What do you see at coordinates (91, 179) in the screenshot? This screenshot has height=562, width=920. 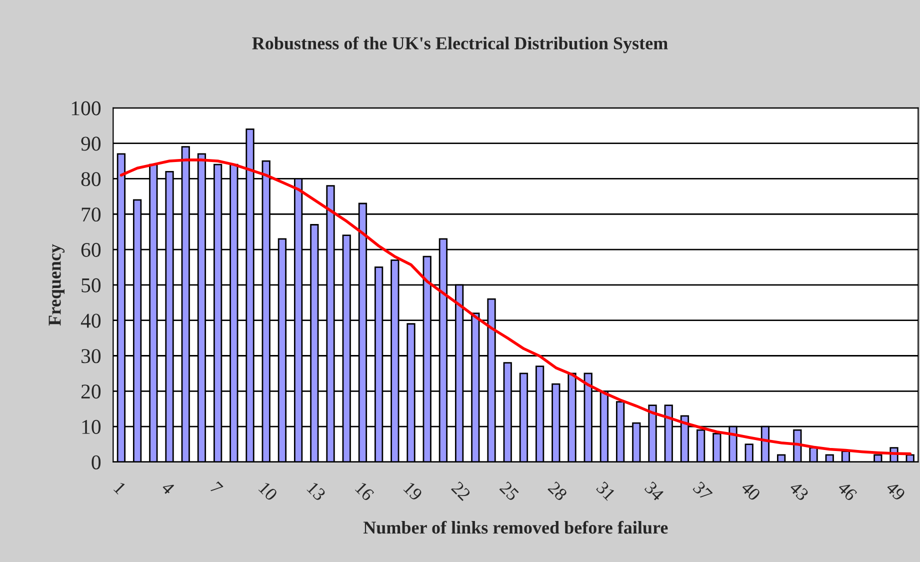 I see `y-tick-label: 80` at bounding box center [91, 179].